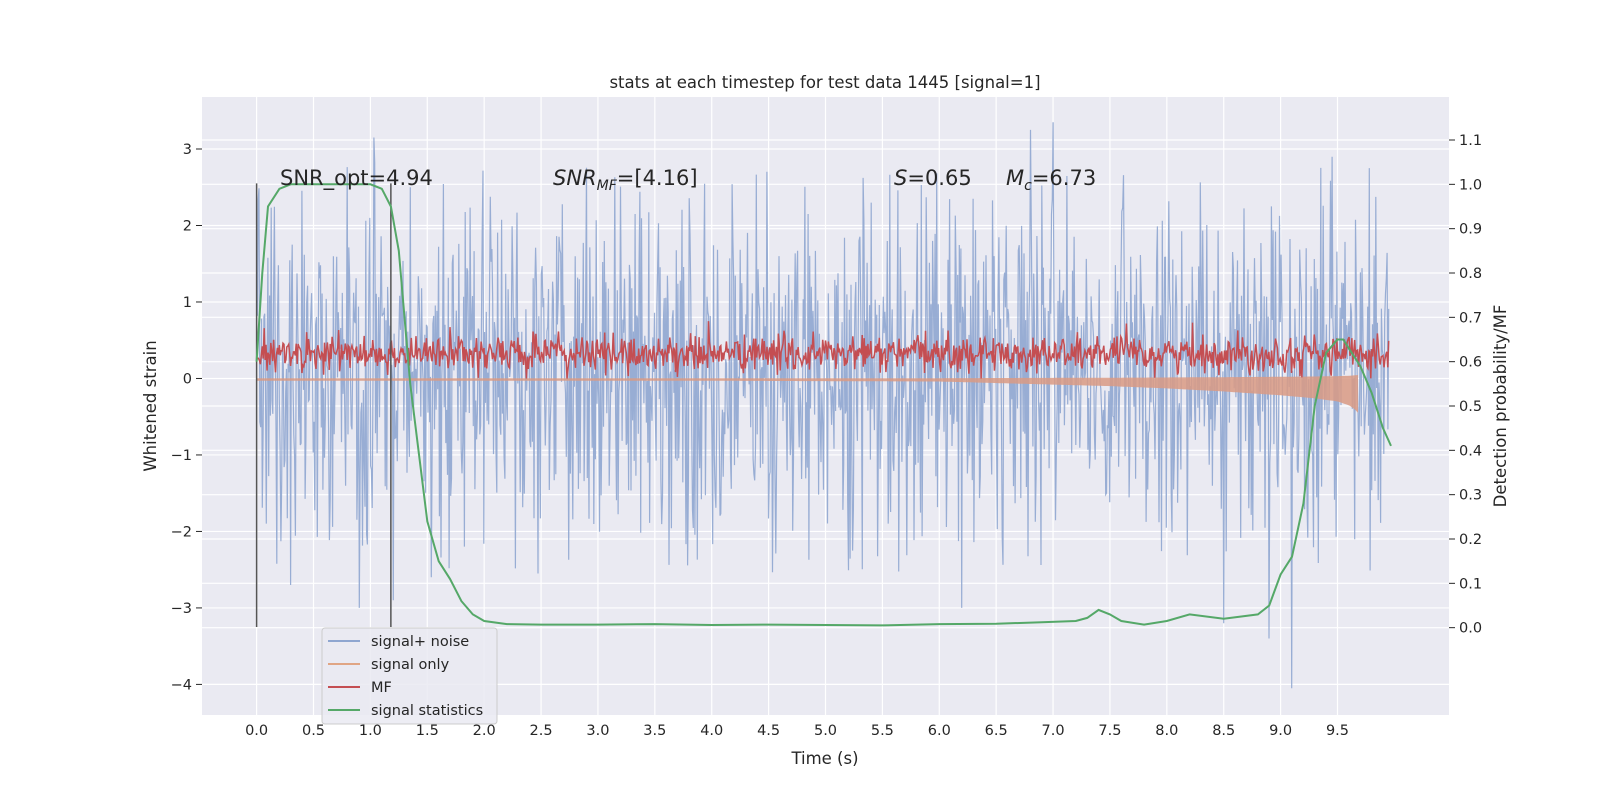 This screenshot has height=804, width=1600. I want to click on legend-label-signal-statistics: signal statistics, so click(427, 711).